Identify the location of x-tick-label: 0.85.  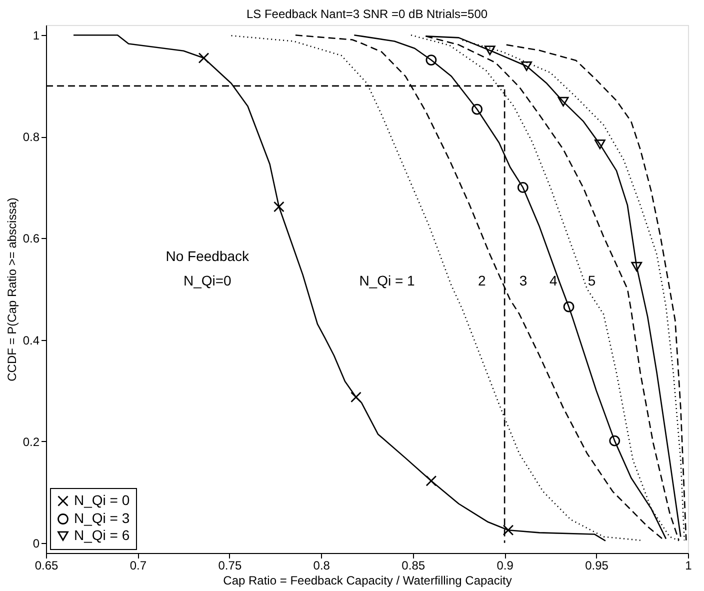
(414, 565).